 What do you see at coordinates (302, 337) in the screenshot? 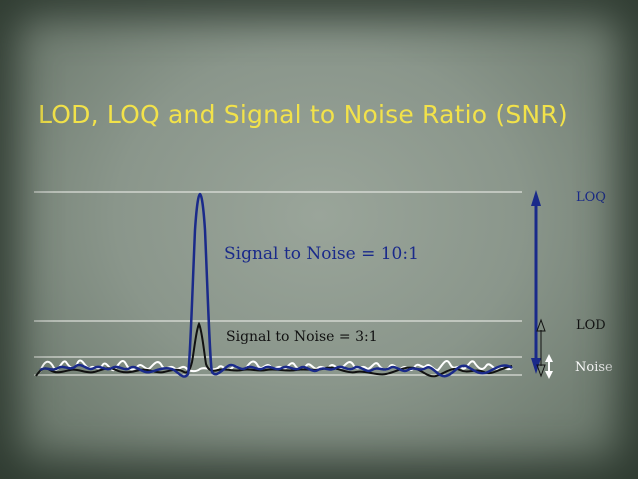
I see `snr-low-label: Signal to Noise = 3:1` at bounding box center [302, 337].